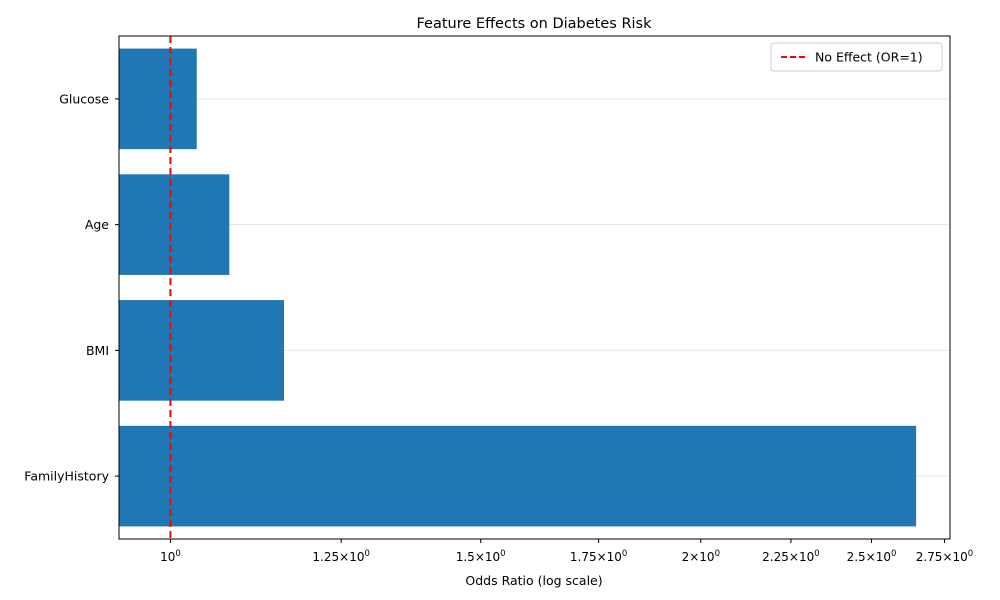  What do you see at coordinates (97, 224) in the screenshot?
I see `y-tick-label: Age` at bounding box center [97, 224].